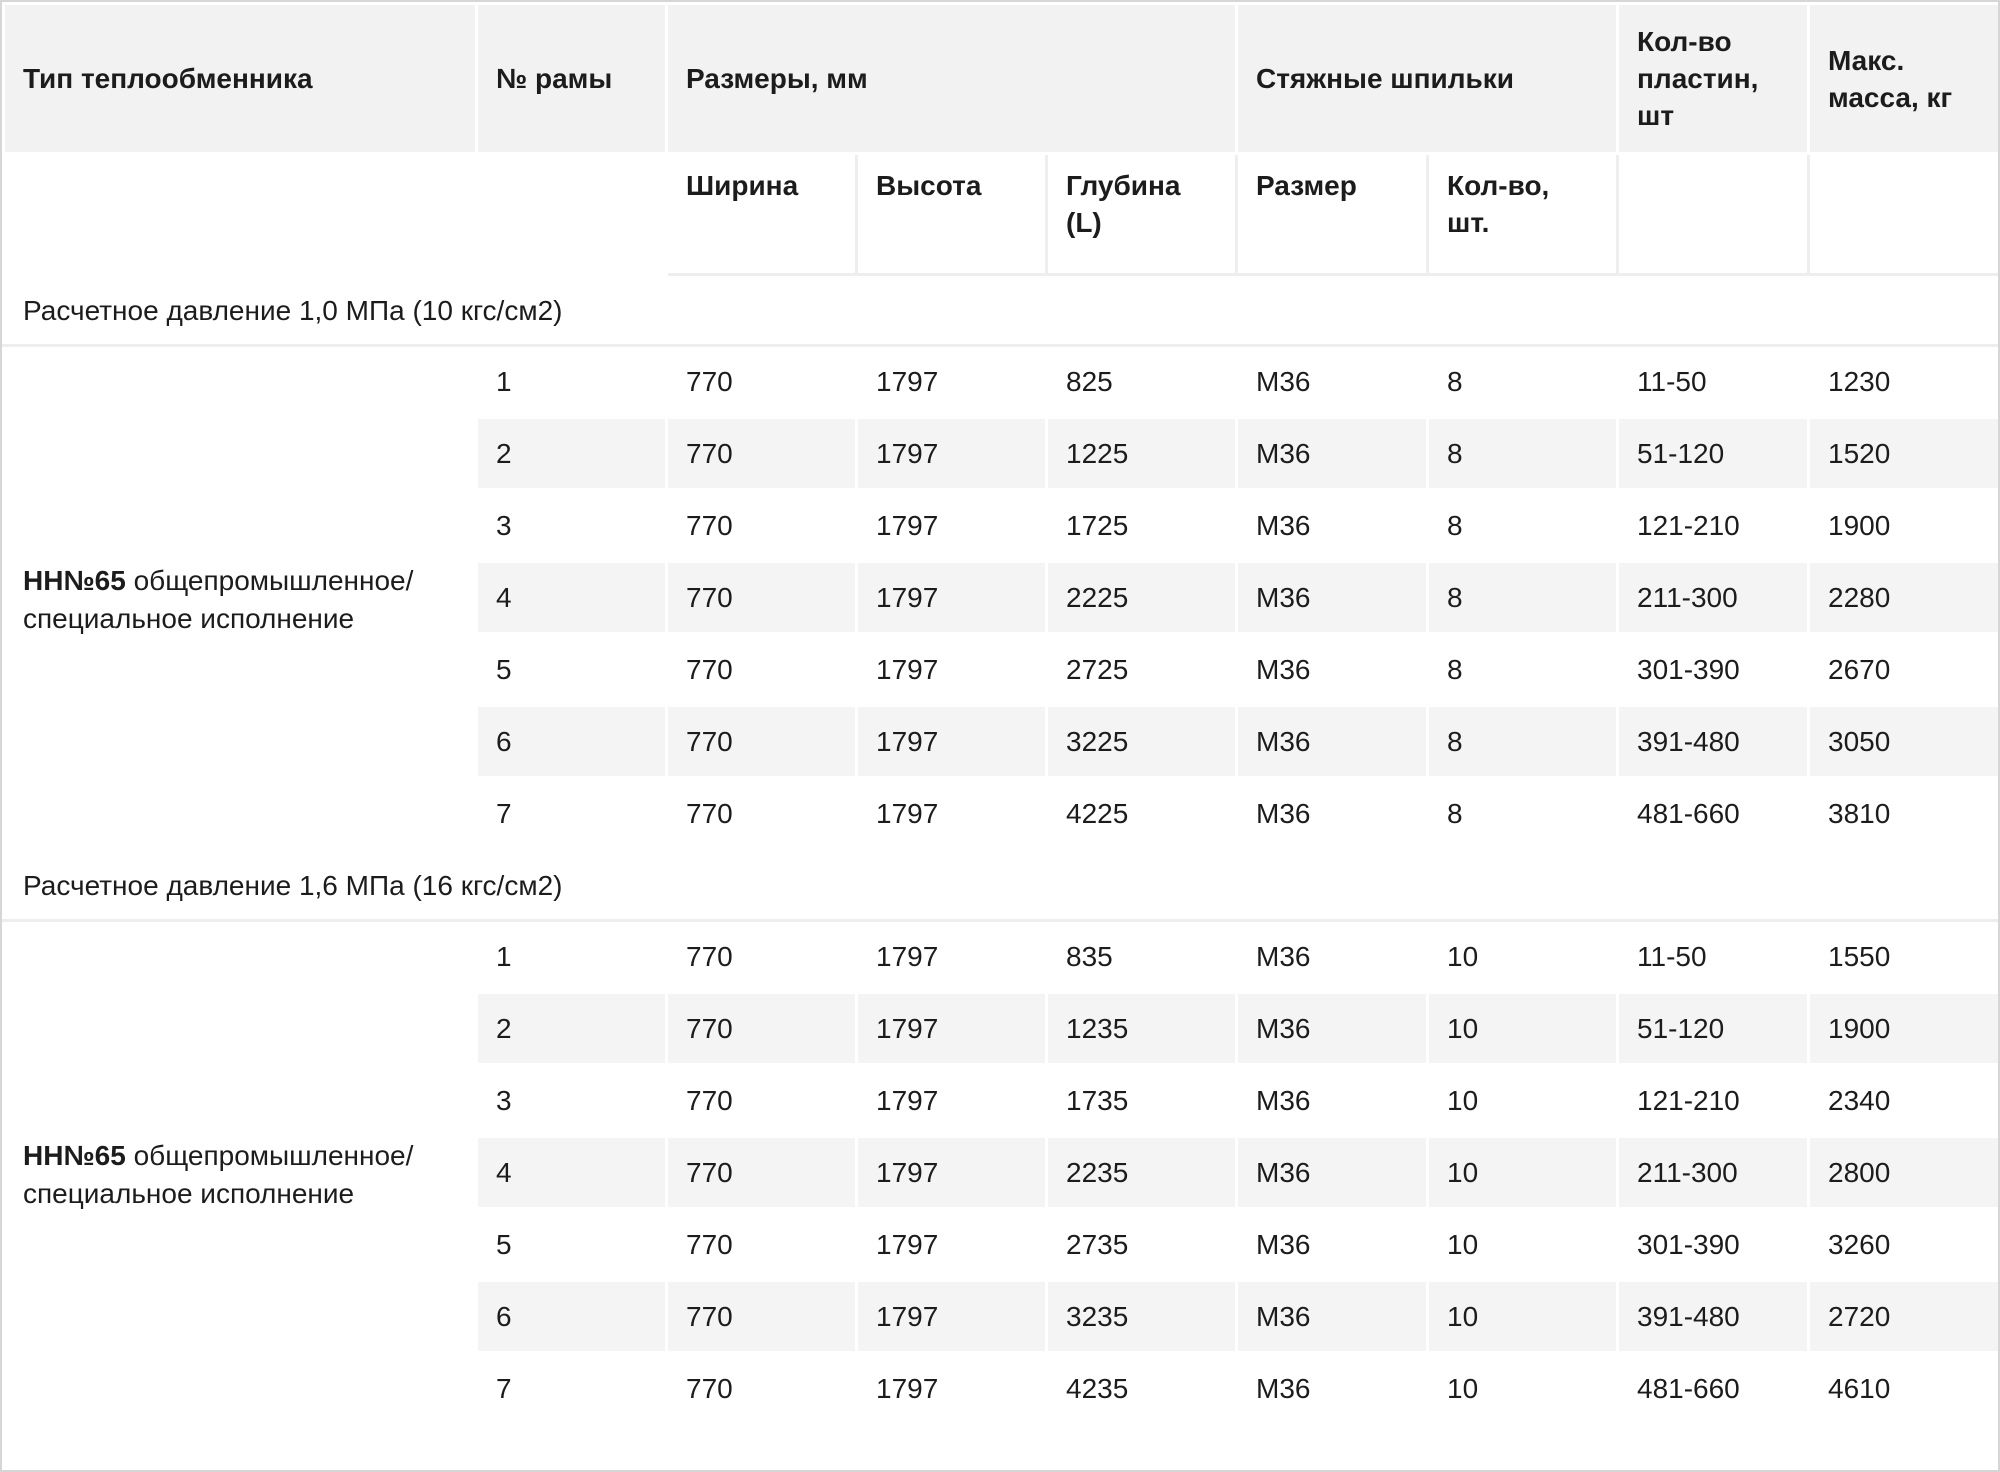  I want to click on data-cell: 835, so click(1141, 956).